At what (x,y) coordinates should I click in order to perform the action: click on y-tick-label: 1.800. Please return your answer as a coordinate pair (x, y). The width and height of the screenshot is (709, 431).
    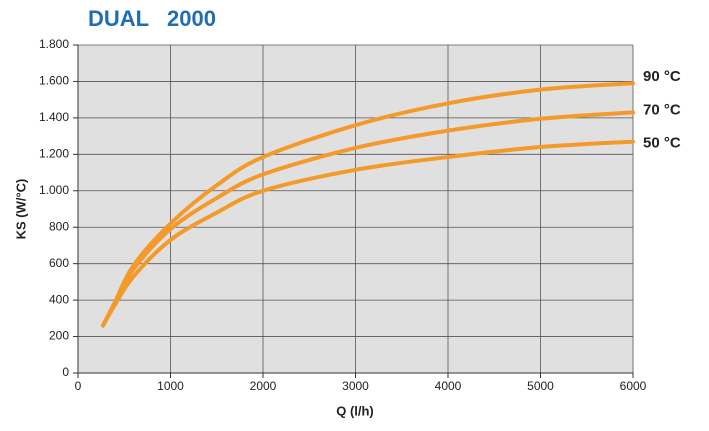
    Looking at the image, I should click on (54, 44).